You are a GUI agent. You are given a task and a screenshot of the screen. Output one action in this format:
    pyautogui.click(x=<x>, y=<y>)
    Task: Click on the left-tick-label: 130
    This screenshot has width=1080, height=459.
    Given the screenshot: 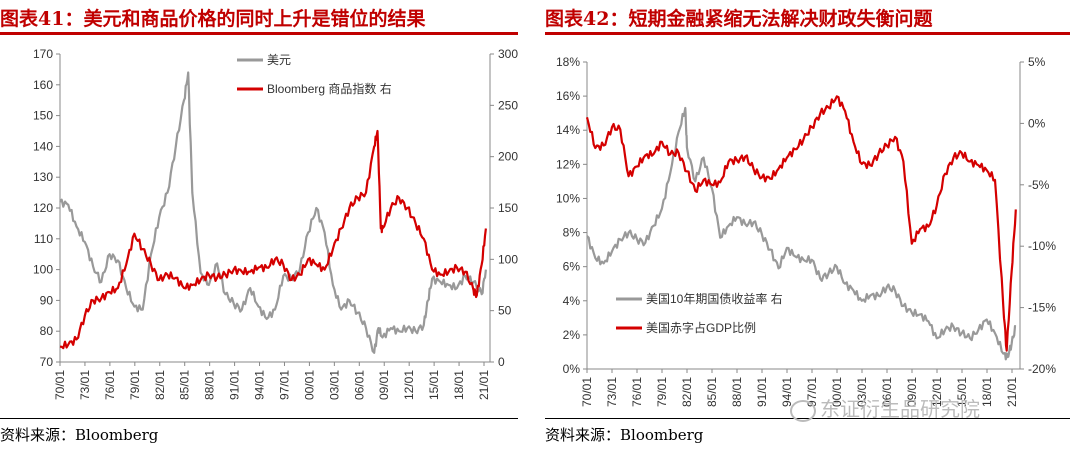 What is the action you would take?
    pyautogui.click(x=43, y=177)
    